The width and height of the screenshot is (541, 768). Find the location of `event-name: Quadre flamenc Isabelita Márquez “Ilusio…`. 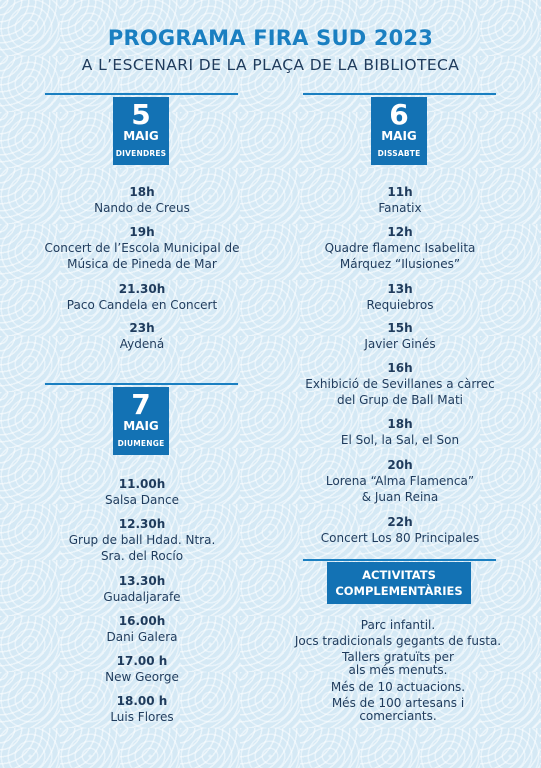

event-name: Quadre flamenc Isabelita Márquez “Ilusio… is located at coordinates (400, 256).